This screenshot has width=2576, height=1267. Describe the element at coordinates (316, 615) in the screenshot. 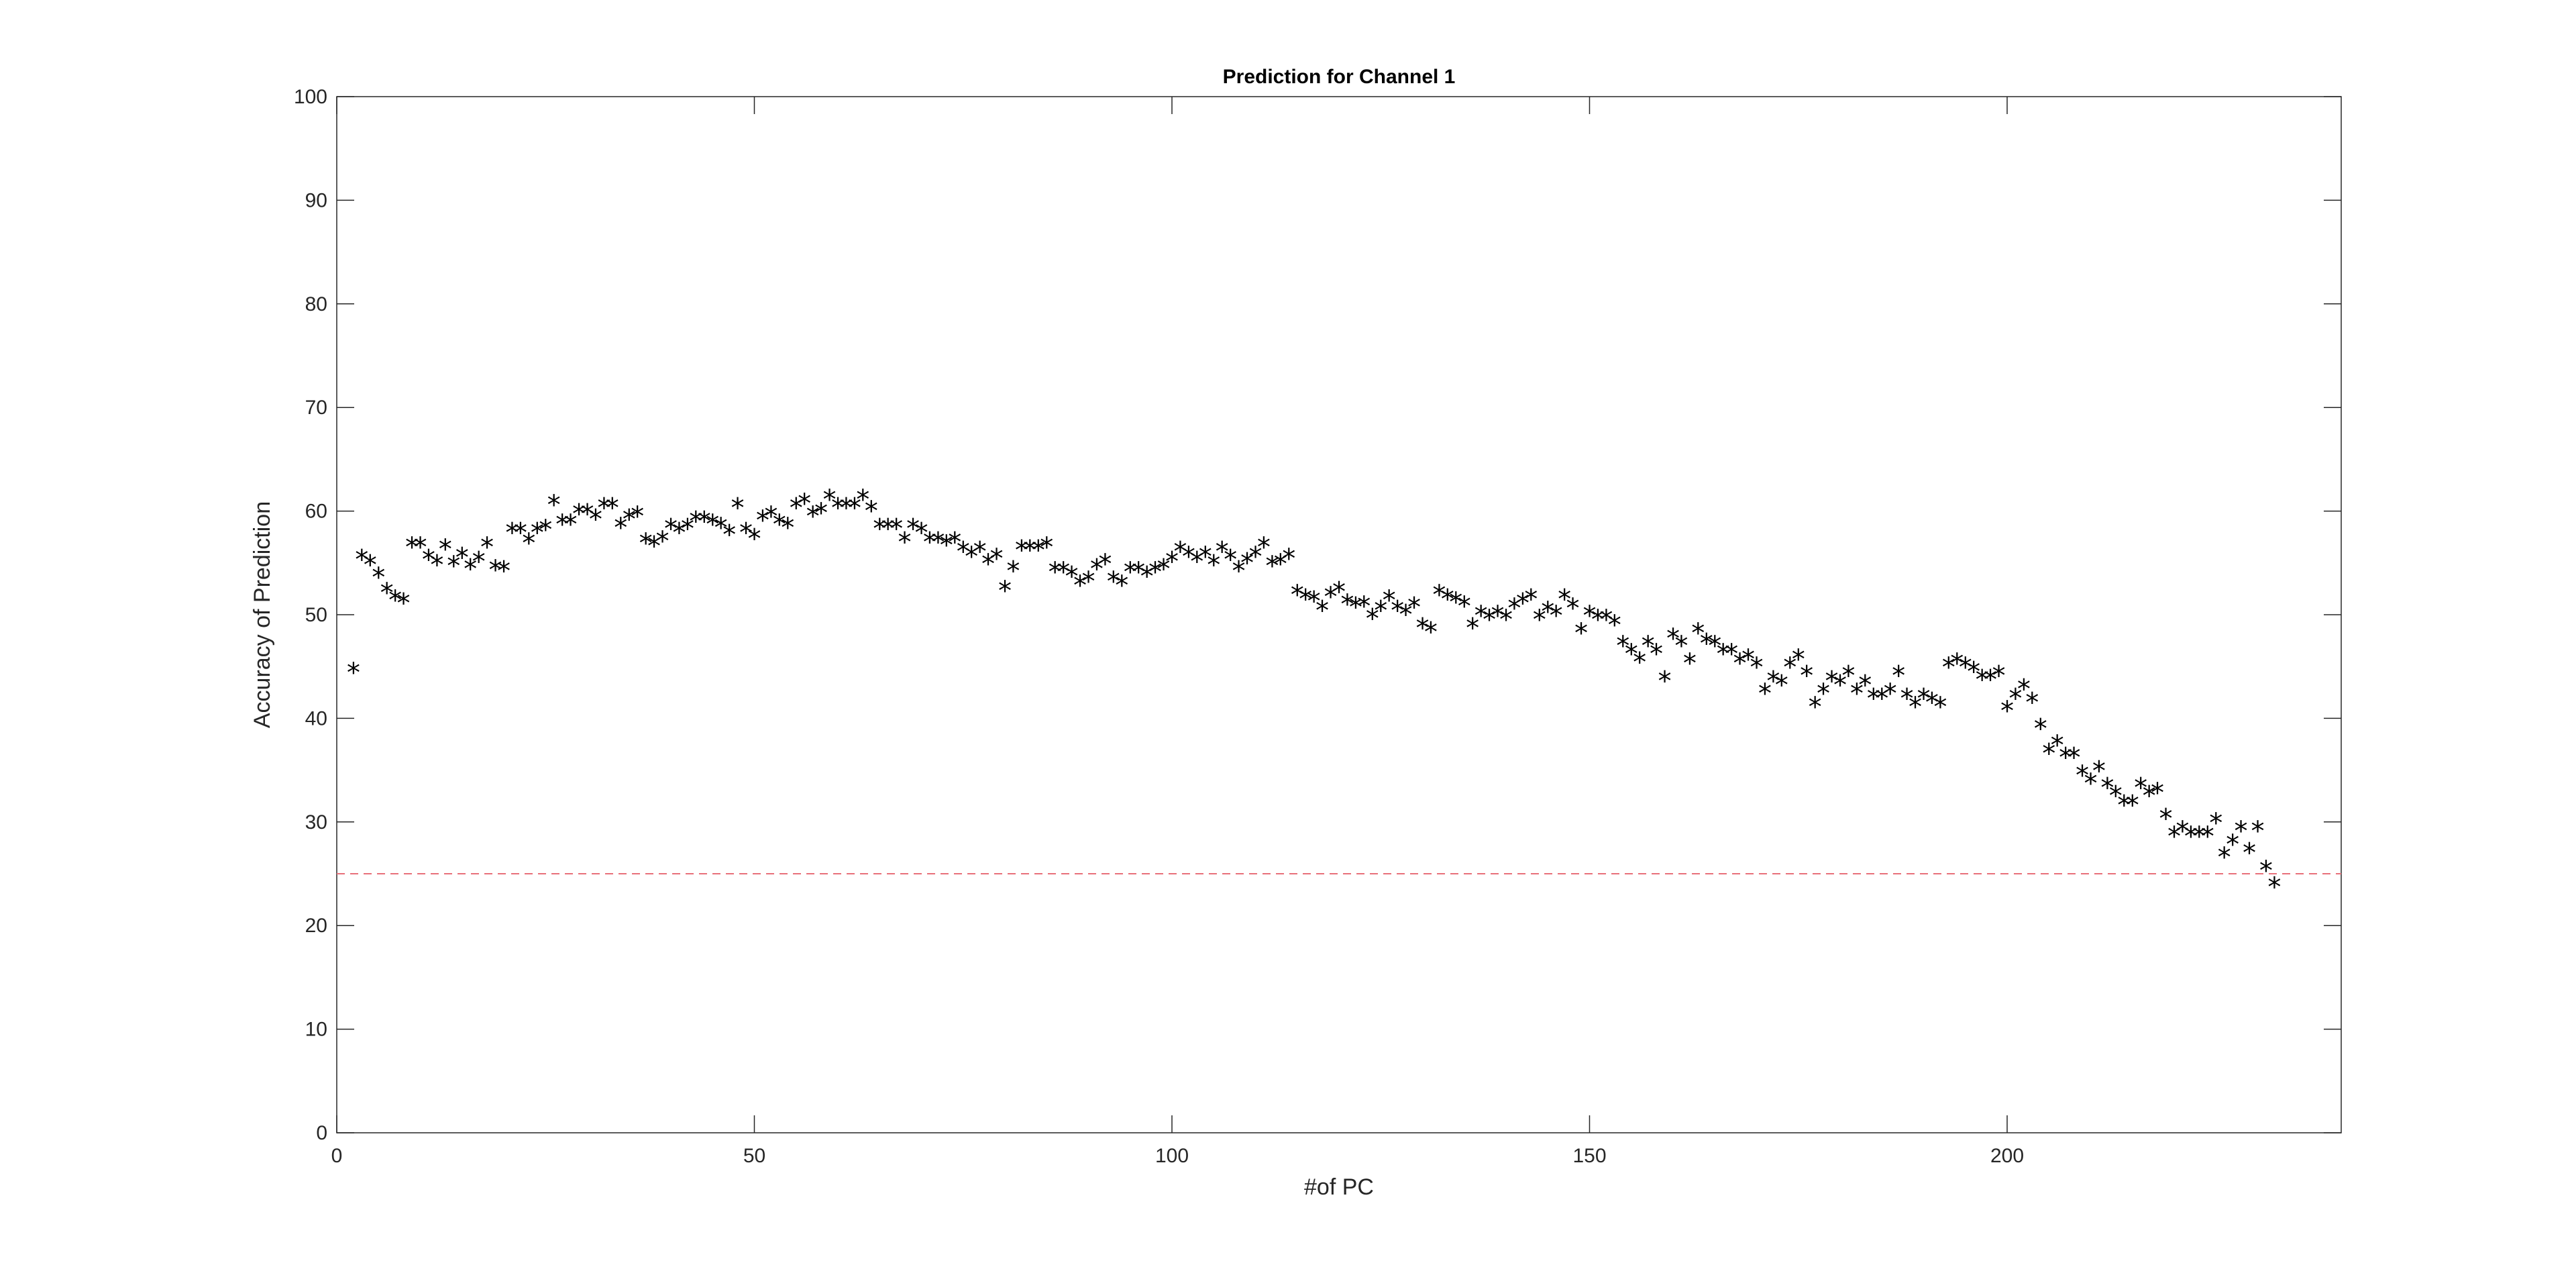

I see `y-tick-label: 50` at that location.